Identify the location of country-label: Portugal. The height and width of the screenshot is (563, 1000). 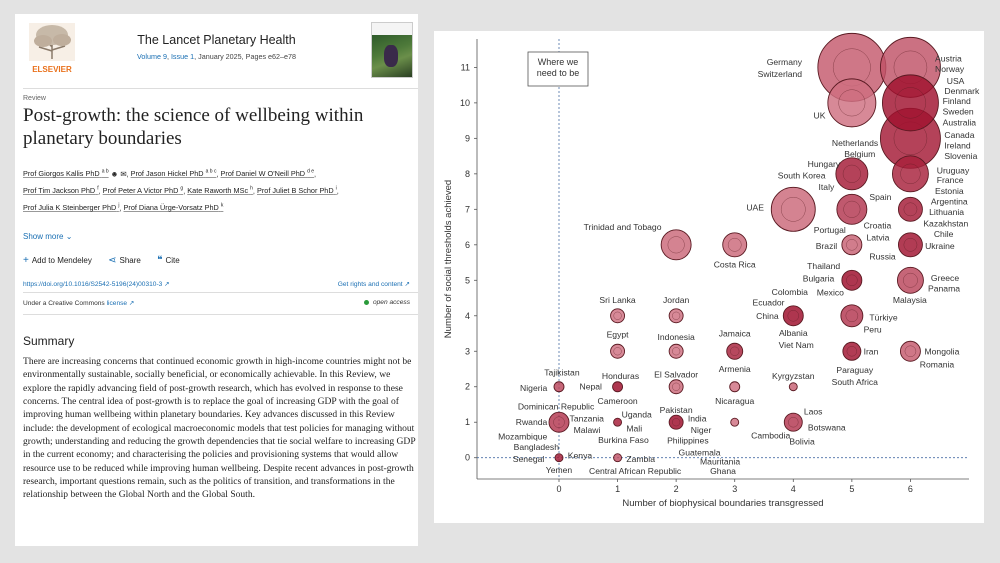
(830, 230).